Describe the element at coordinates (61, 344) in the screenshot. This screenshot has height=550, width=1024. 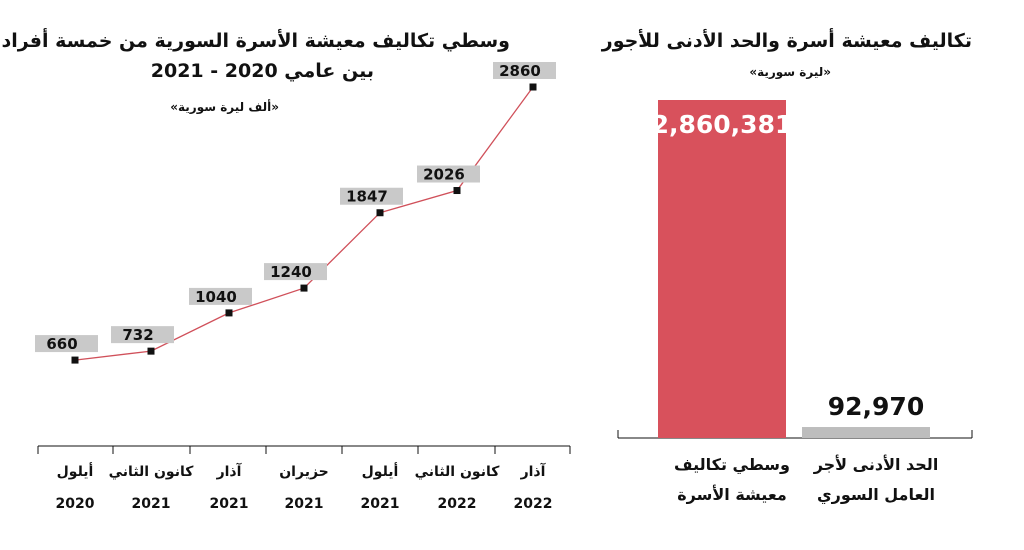
I see `data-label: 660` at that location.